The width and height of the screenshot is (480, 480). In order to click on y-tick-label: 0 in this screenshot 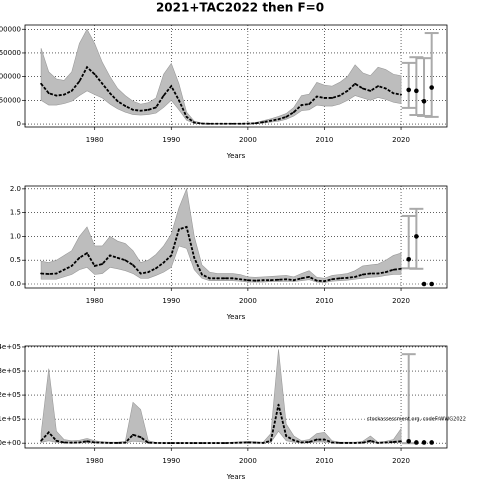, I will do `click(19, 124)`.